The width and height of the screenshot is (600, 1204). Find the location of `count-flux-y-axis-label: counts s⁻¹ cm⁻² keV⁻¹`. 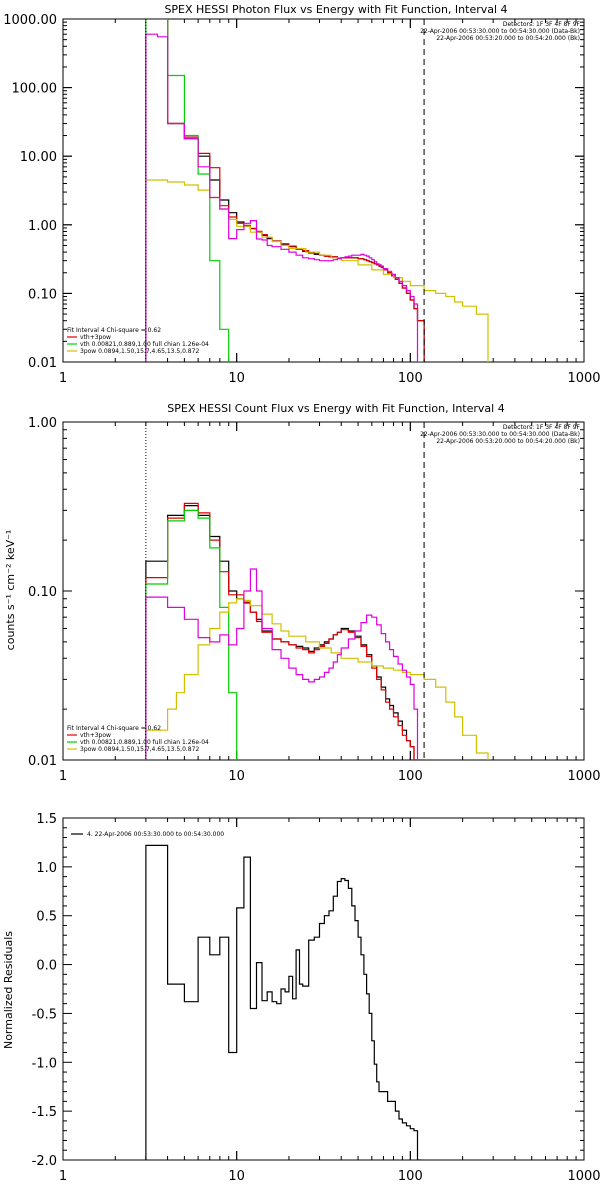

count-flux-y-axis-label: counts s⁻¹ cm⁻² keV⁻¹ is located at coordinates (10, 590).